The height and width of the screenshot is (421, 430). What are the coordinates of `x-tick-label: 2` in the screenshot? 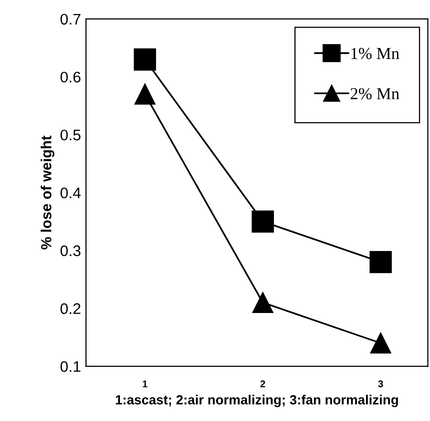 It's located at (263, 384).